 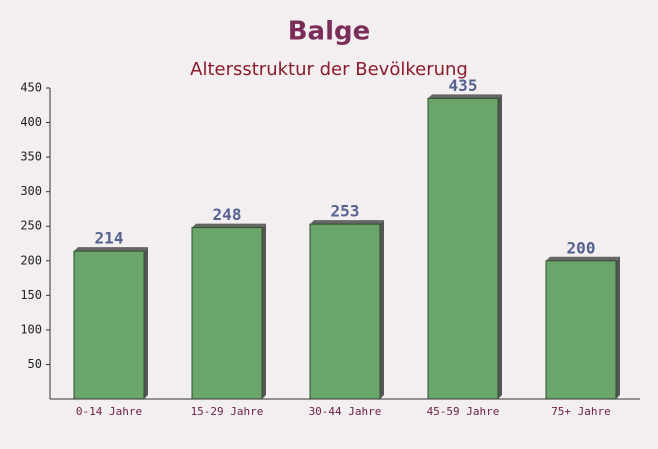 What do you see at coordinates (109, 411) in the screenshot?
I see `x-tick-label: 0-14 Jahre` at bounding box center [109, 411].